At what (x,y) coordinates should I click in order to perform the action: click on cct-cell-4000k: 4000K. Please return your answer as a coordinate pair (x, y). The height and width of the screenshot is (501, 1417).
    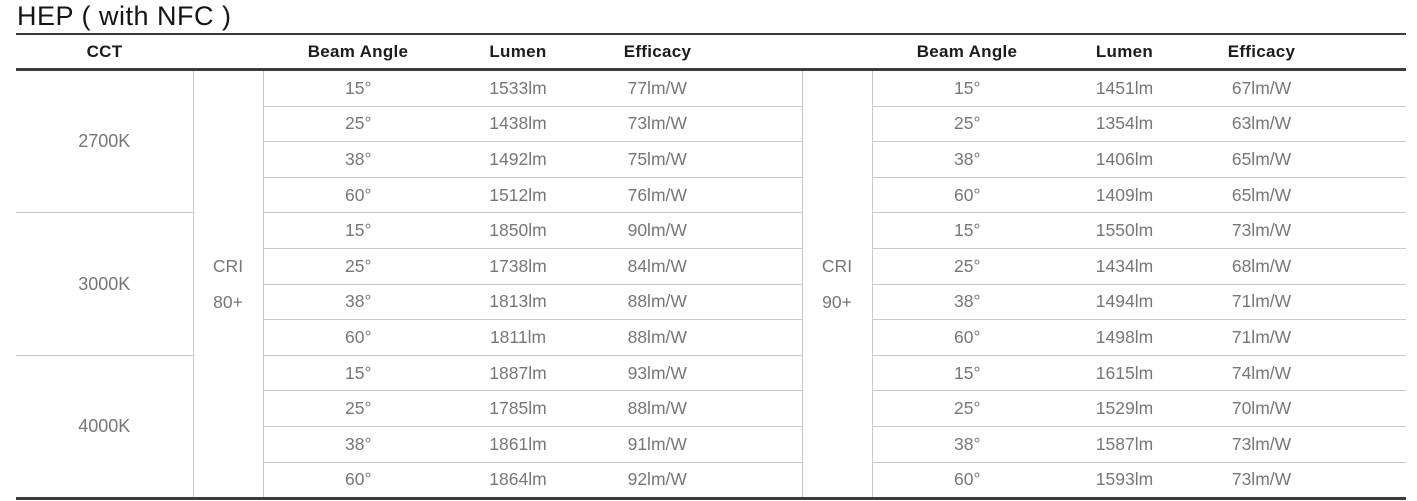
    Looking at the image, I should click on (104, 425).